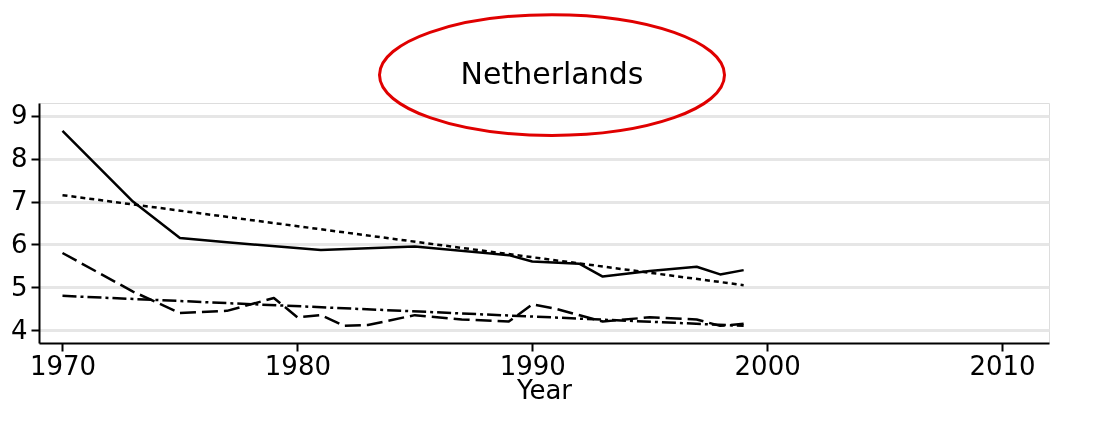 This screenshot has height=432, width=1094. What do you see at coordinates (19, 158) in the screenshot?
I see `y-tick-label: 8` at bounding box center [19, 158].